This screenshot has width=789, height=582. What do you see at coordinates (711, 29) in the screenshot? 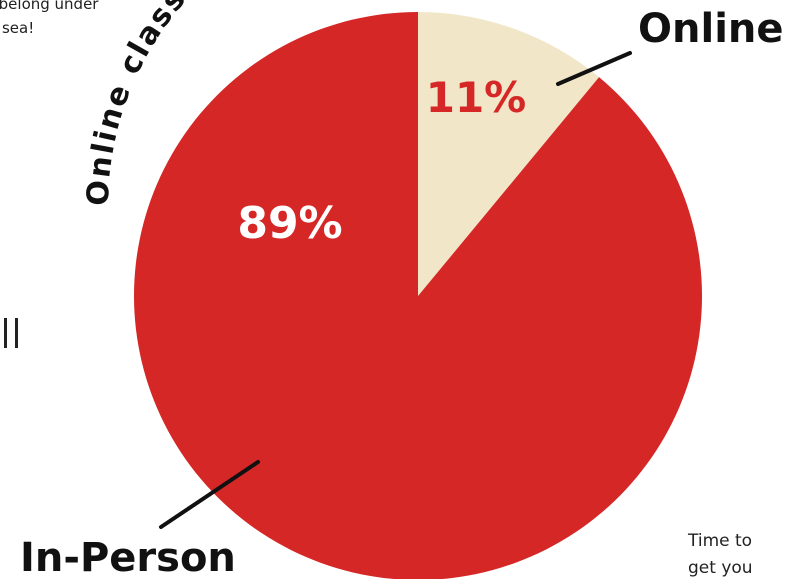
I see `category-label-online: Online` at bounding box center [711, 29].